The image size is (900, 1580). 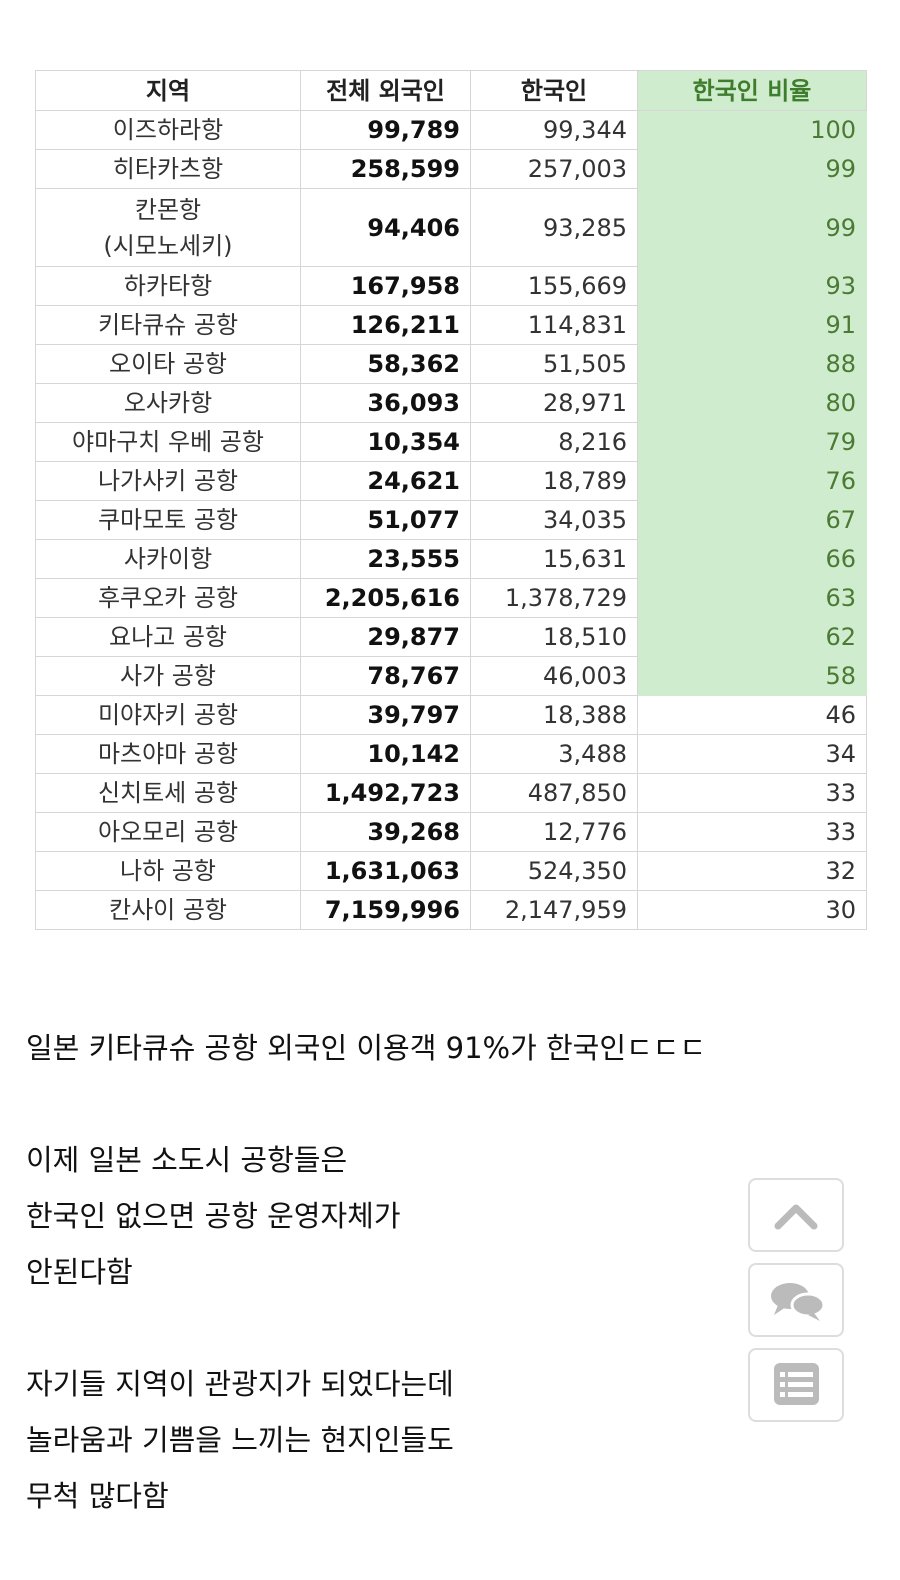 I want to click on table-cell: 아오모리 공항, so click(x=168, y=832).